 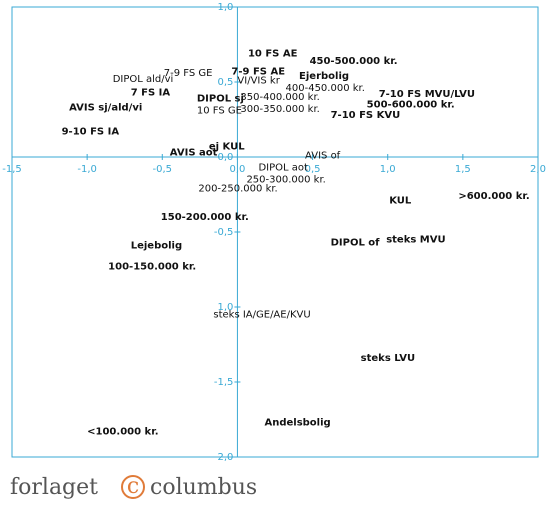 I want to click on point-label: 200-250.000 kr., so click(x=237, y=189).